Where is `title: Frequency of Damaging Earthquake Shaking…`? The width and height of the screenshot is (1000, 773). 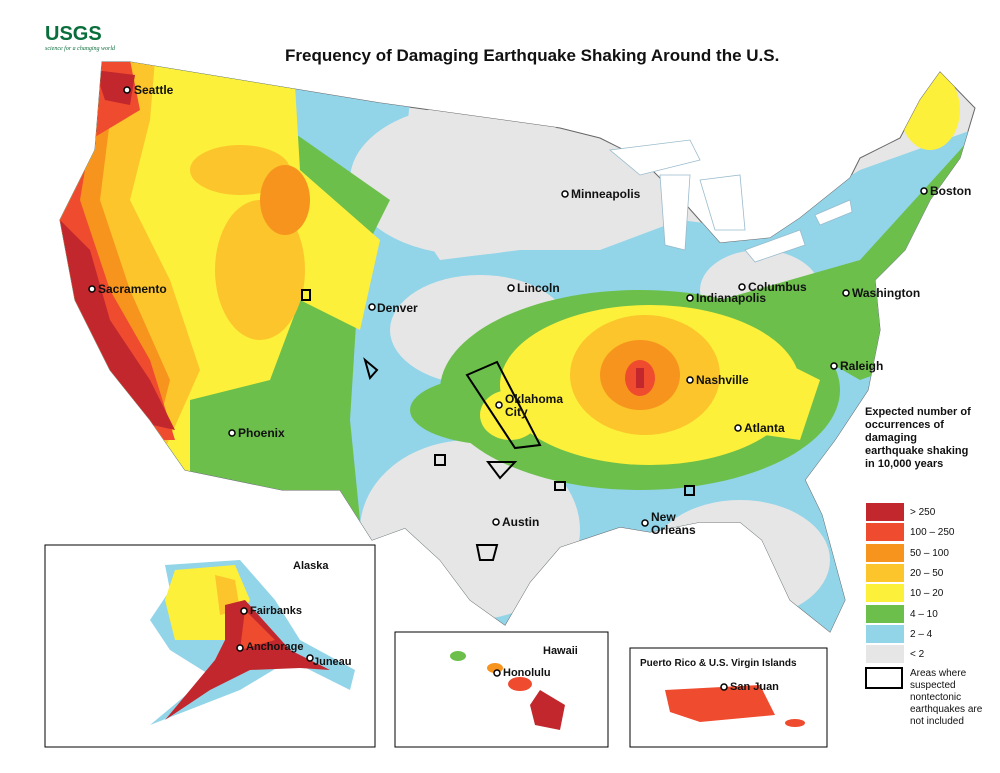 title: Frequency of Damaging Earthquake Shaking… is located at coordinates (532, 55).